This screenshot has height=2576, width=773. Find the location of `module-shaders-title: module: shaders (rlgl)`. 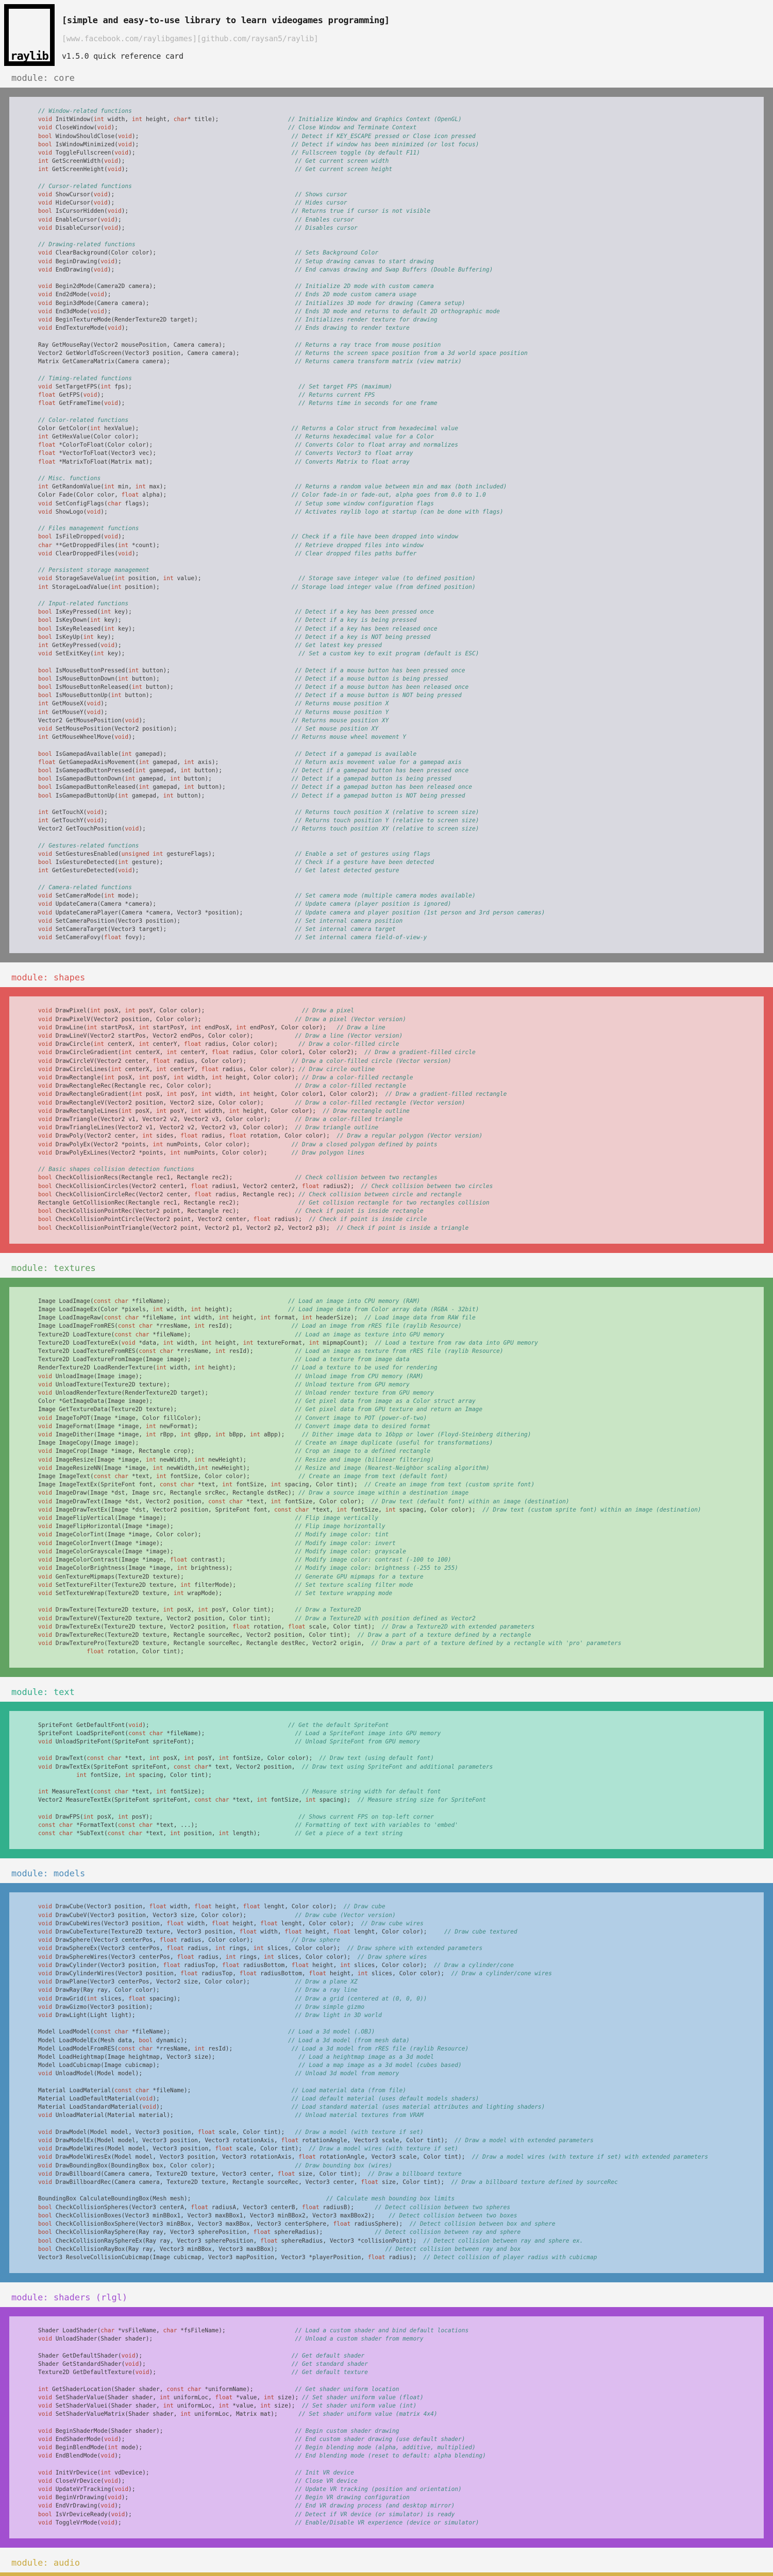

module-shaders-title: module: shaders (rlgl) is located at coordinates (69, 2298).